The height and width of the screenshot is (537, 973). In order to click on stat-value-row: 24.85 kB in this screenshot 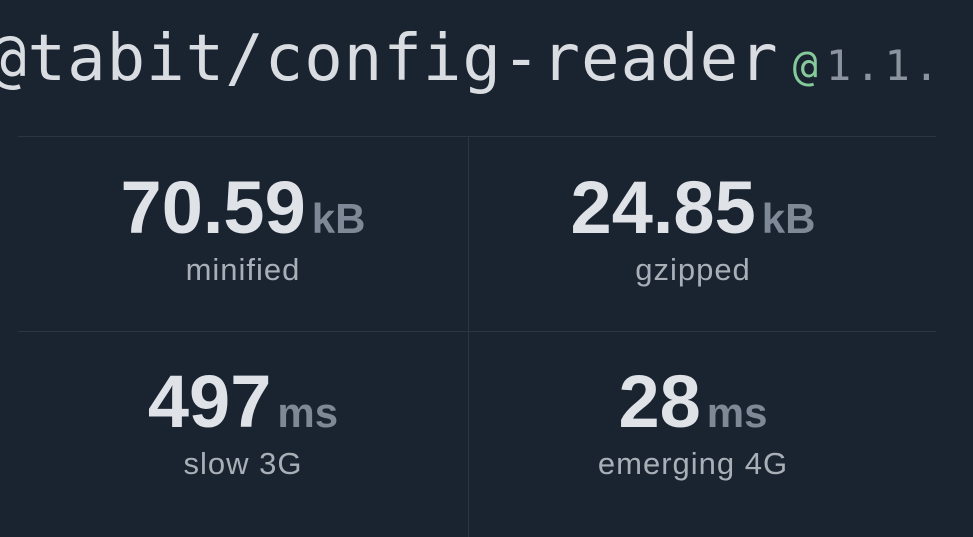, I will do `click(693, 207)`.